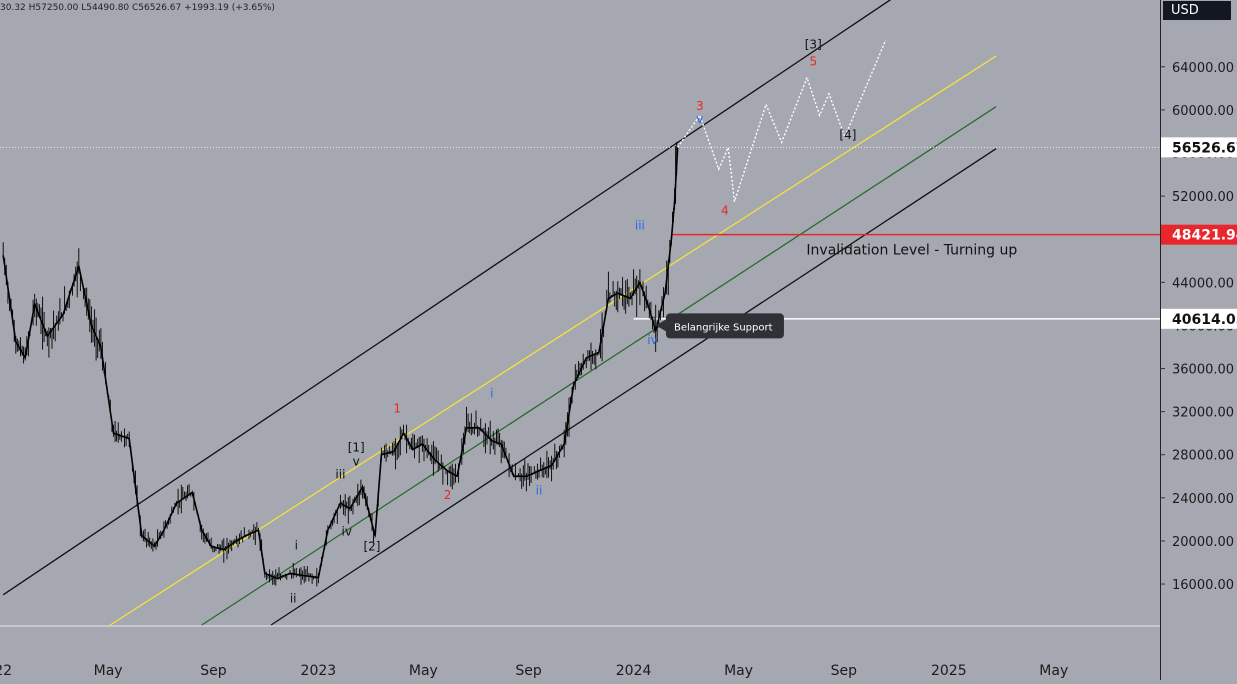 The width and height of the screenshot is (1237, 684). Describe the element at coordinates (108, 671) in the screenshot. I see `x-tick-label-1: May` at that location.